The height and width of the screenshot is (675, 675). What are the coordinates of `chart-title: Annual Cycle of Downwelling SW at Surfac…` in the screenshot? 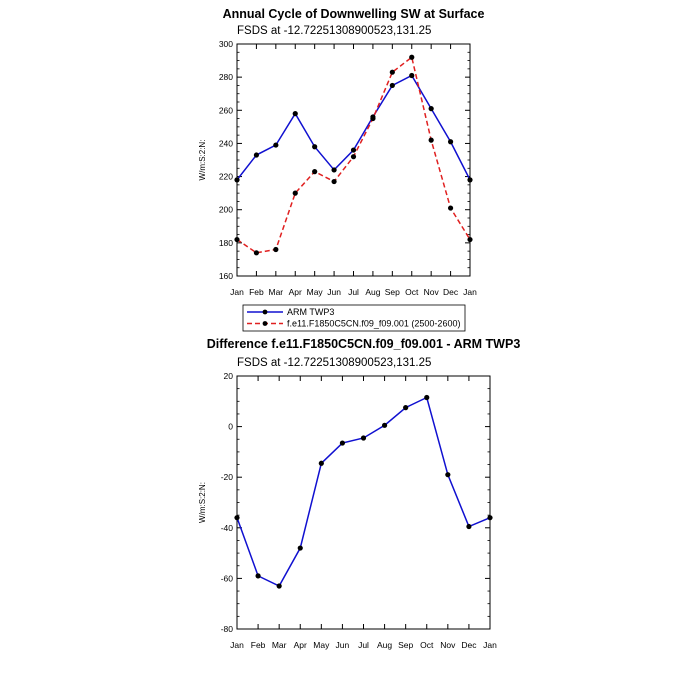 It's located at (354, 14).